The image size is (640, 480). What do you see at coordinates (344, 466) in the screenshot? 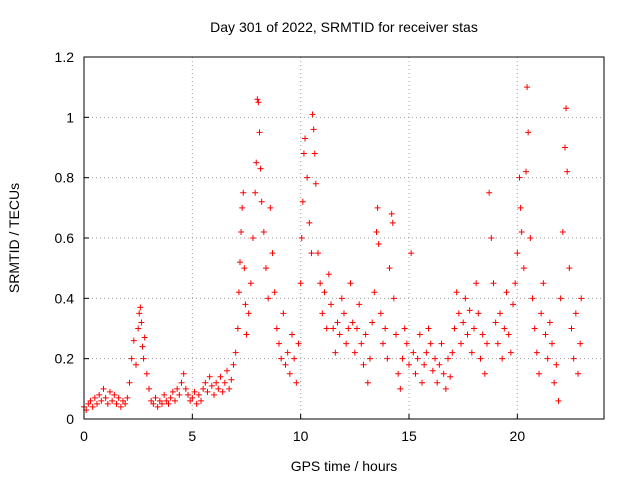
I see `x-axis-label: GPS time / hours` at bounding box center [344, 466].